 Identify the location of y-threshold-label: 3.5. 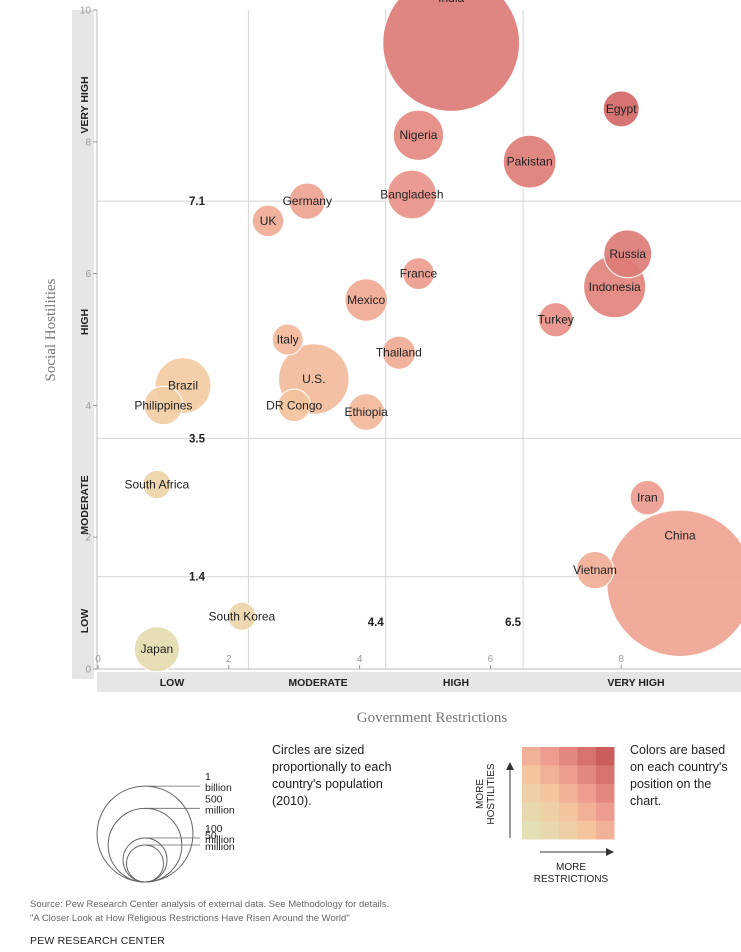
(197, 439).